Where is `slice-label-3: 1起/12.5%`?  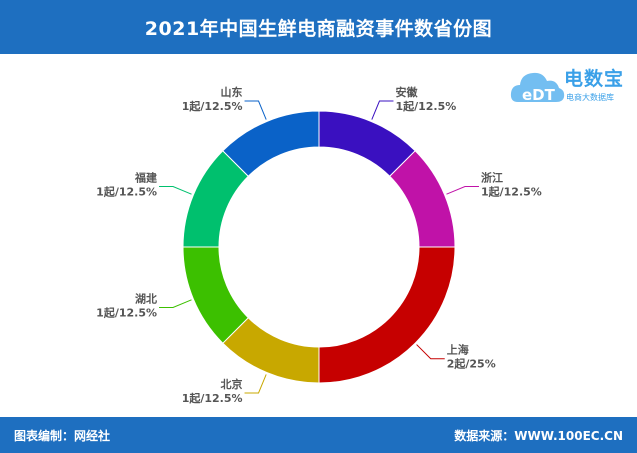
slice-label-3: 1起/12.5% is located at coordinates (212, 398).